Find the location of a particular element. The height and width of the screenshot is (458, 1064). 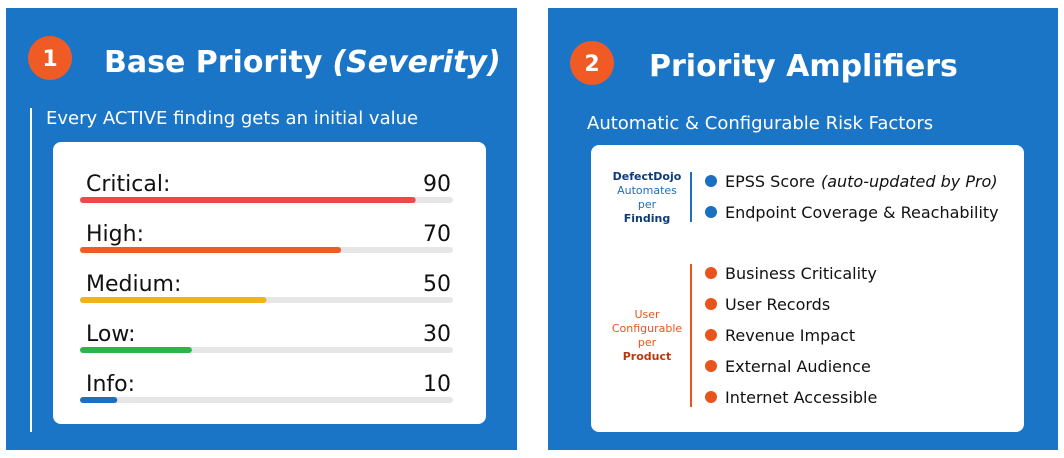

value-label: 50 is located at coordinates (437, 284).